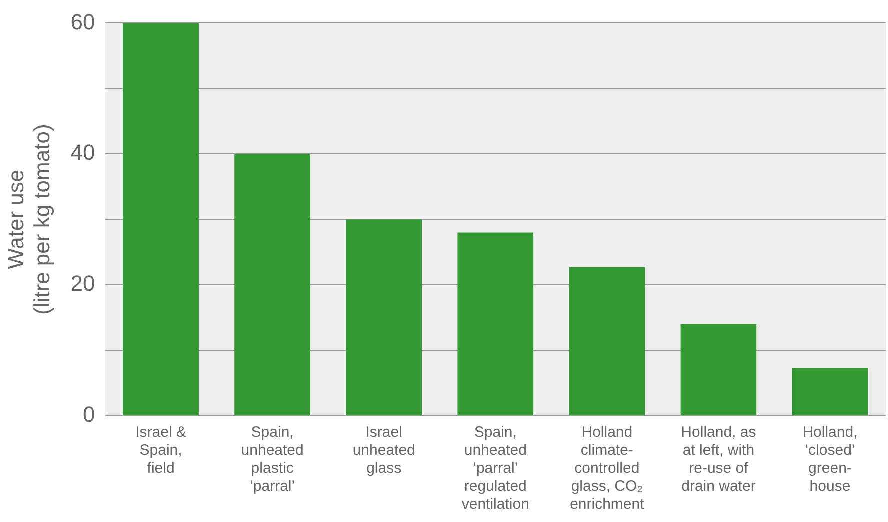  Describe the element at coordinates (384, 451) in the screenshot. I see `x-tick-label: Israel unheated glass` at that location.